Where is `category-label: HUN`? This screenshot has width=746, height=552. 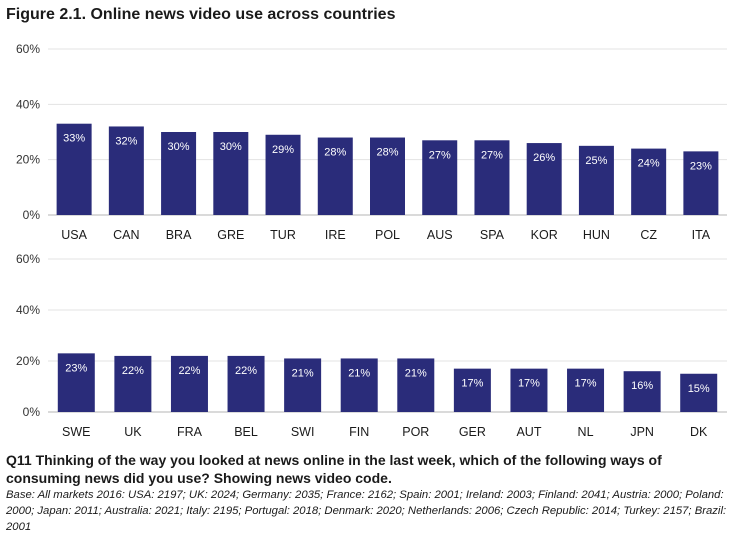 category-label: HUN is located at coordinates (596, 234).